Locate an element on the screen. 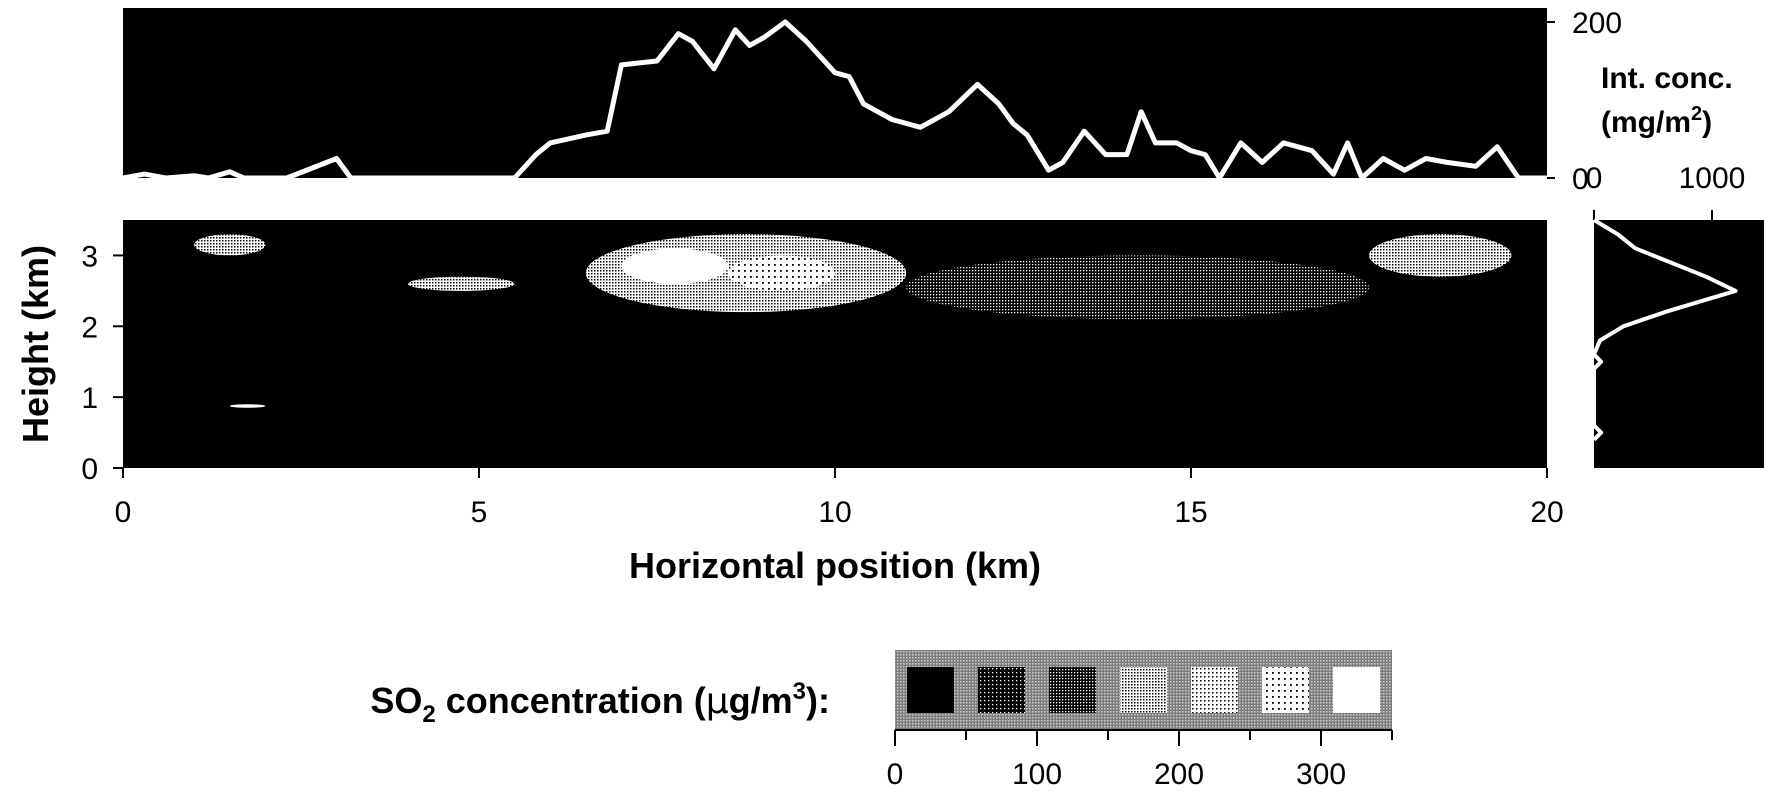  int-conc-title-line1: Int. conc. is located at coordinates (1667, 78).